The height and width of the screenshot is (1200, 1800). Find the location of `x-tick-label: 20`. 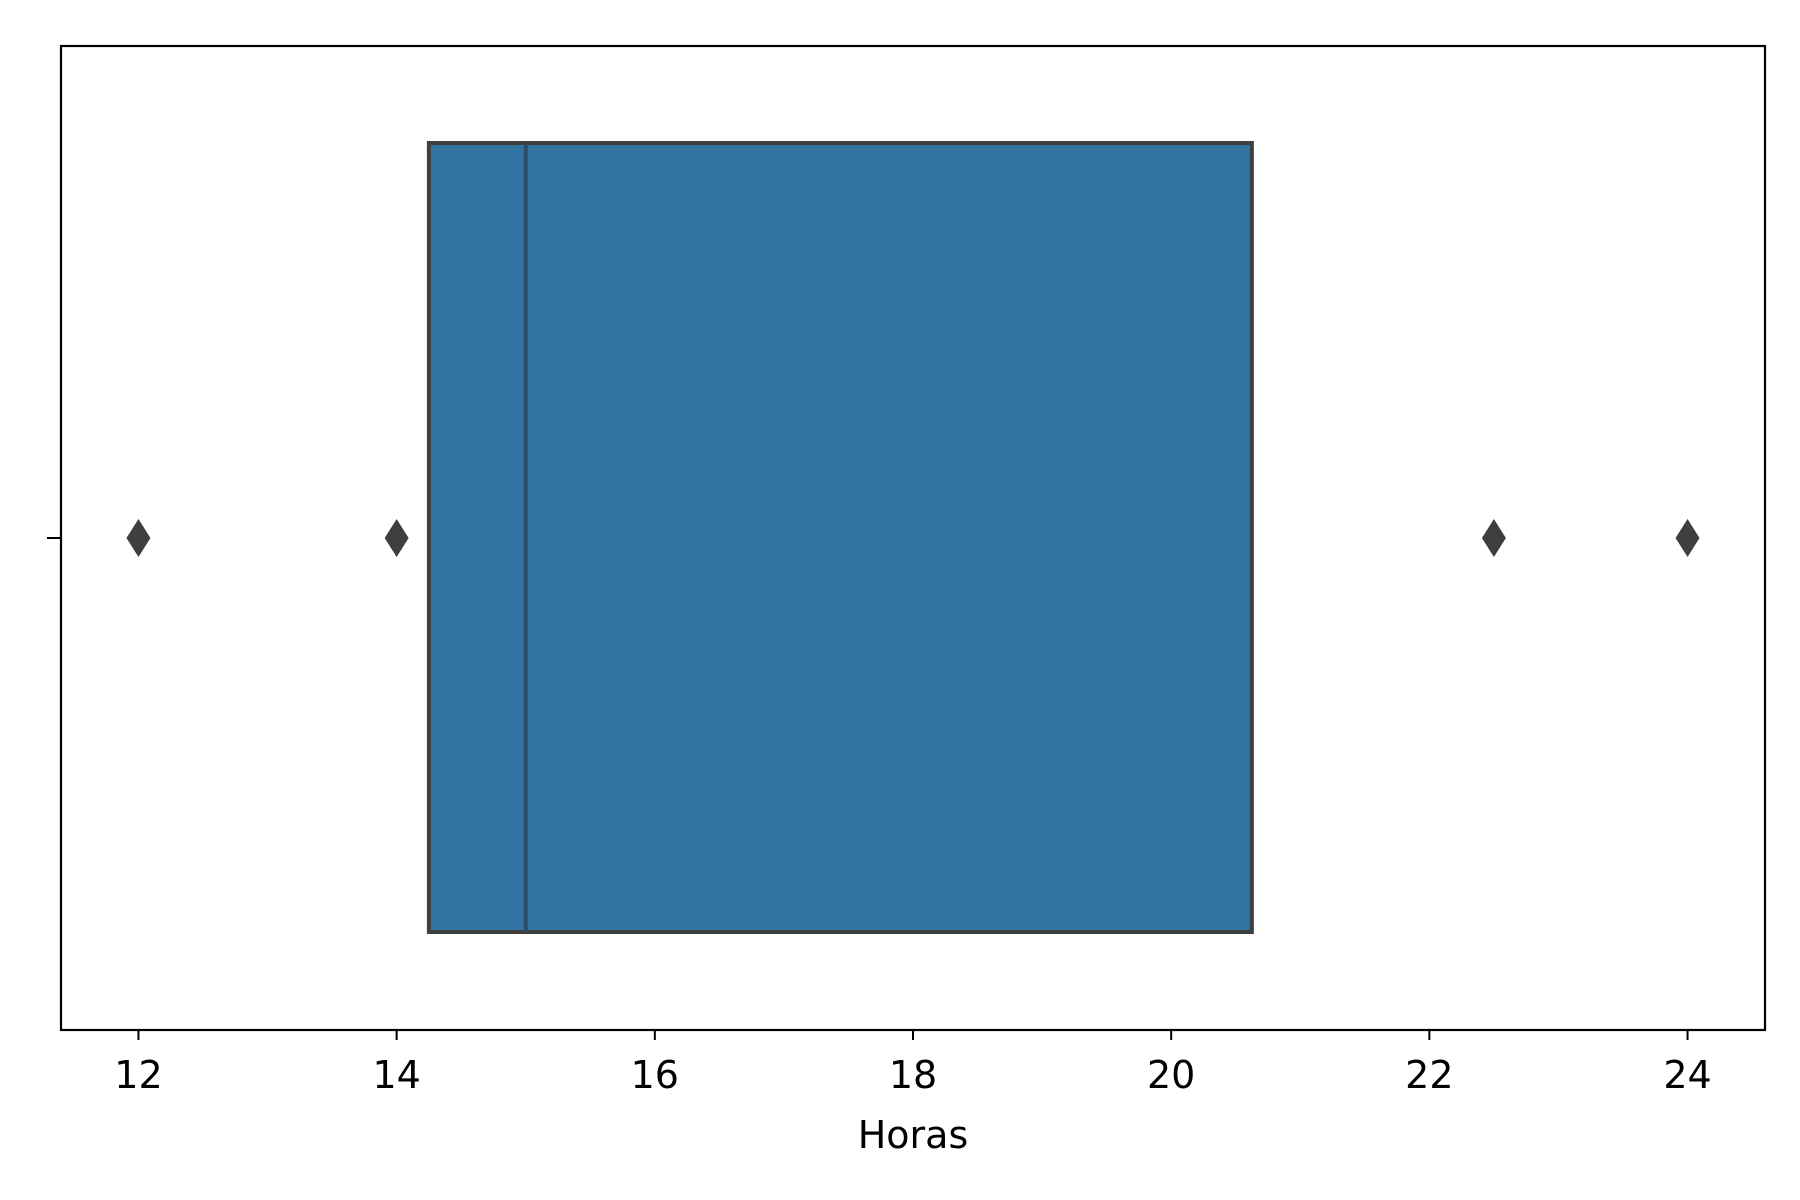

x-tick-label: 20 is located at coordinates (1171, 1075).